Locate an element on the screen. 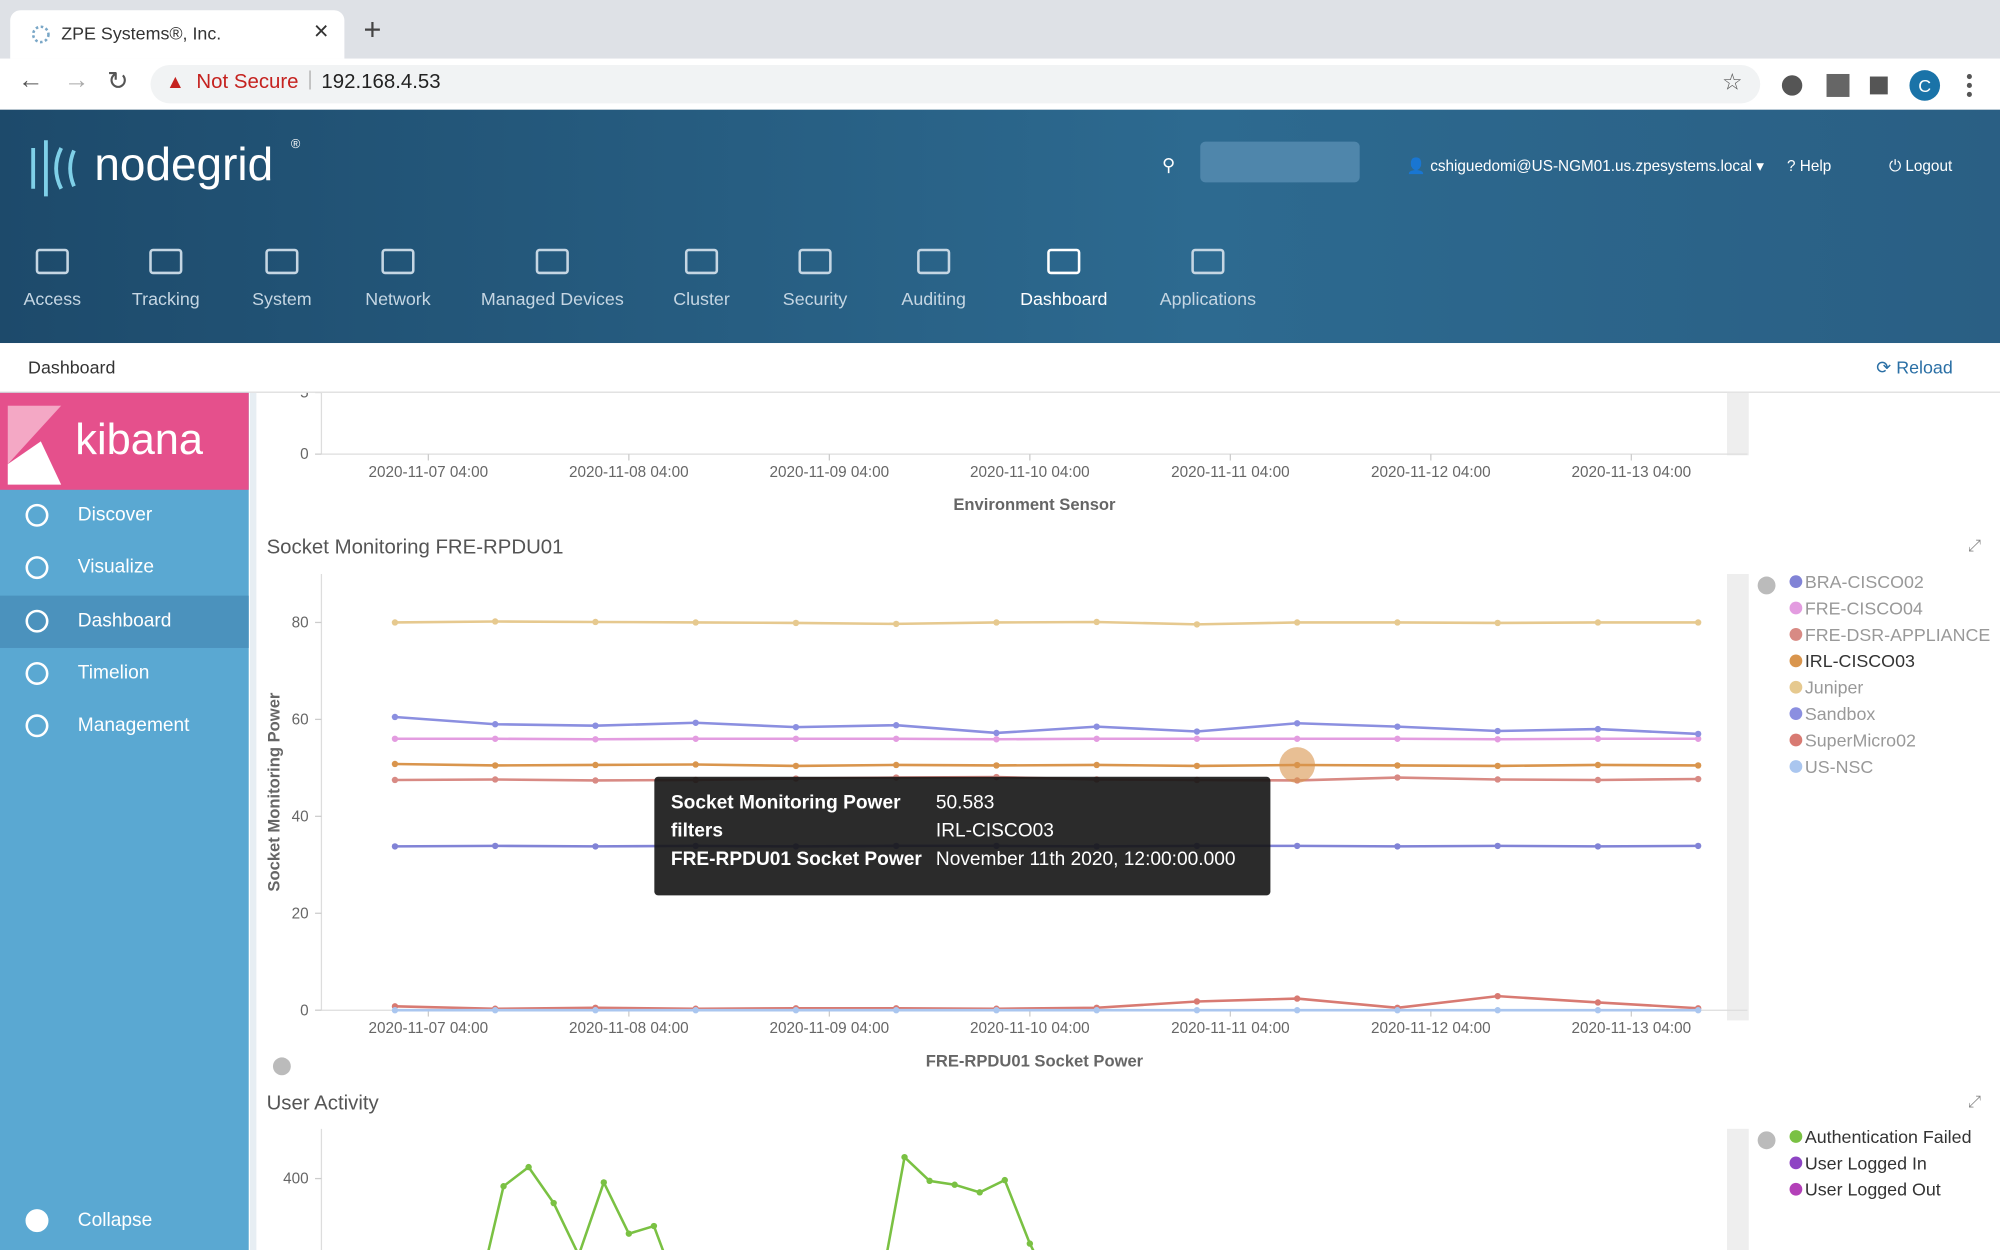 The image size is (2000, 1250). nav-label: Auditing is located at coordinates (933, 298).